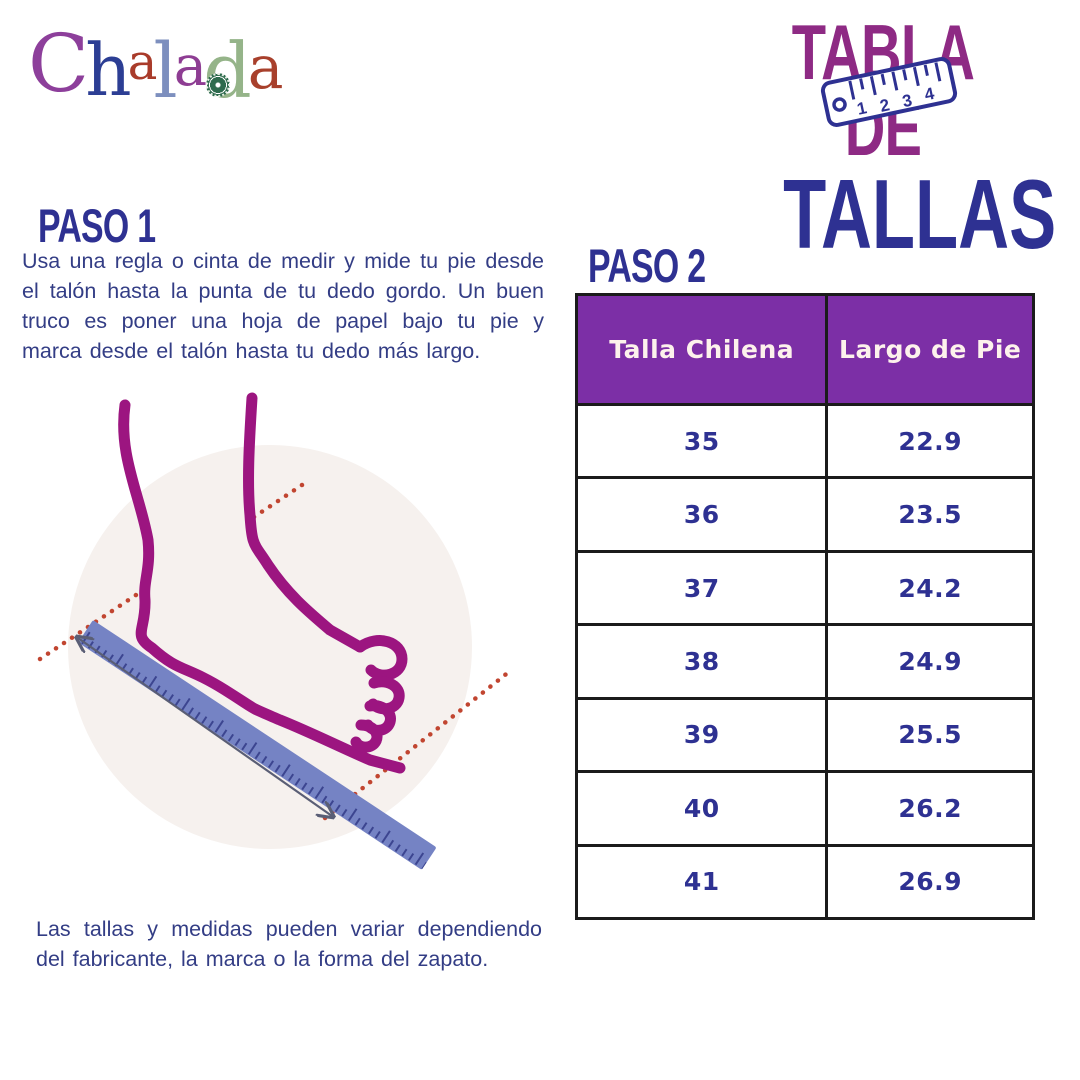 The image size is (1080, 1080). What do you see at coordinates (701, 882) in the screenshot?
I see `talla-cell: 41` at bounding box center [701, 882].